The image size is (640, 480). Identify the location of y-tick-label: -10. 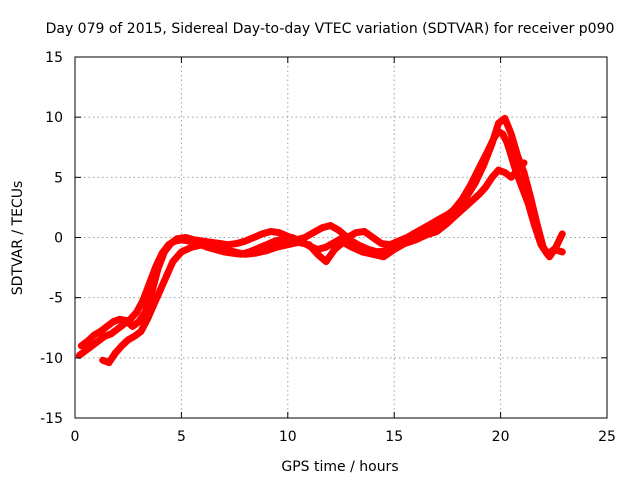
(51, 359).